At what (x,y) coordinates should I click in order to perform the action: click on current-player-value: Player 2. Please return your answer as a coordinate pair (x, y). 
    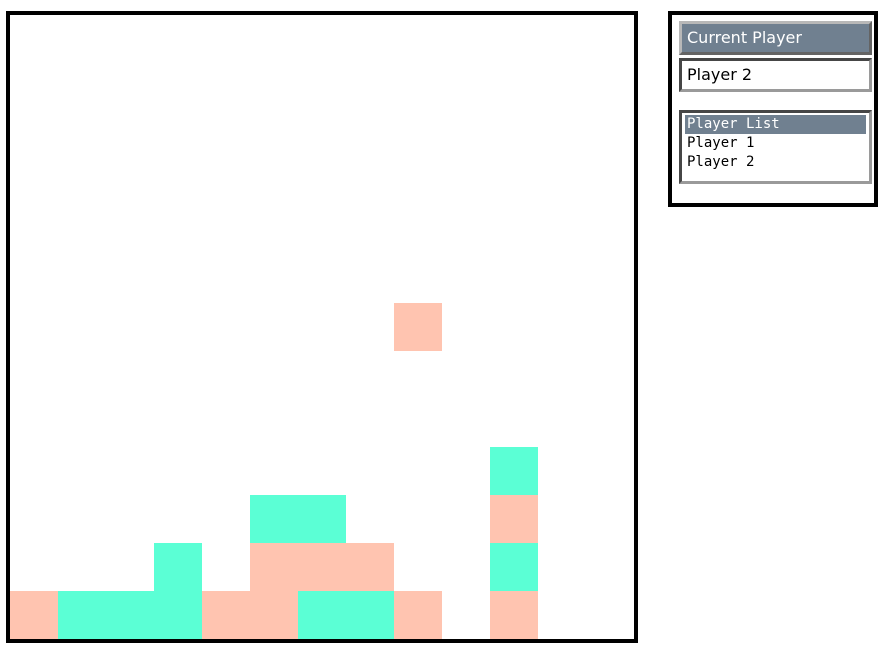
    Looking at the image, I should click on (775, 75).